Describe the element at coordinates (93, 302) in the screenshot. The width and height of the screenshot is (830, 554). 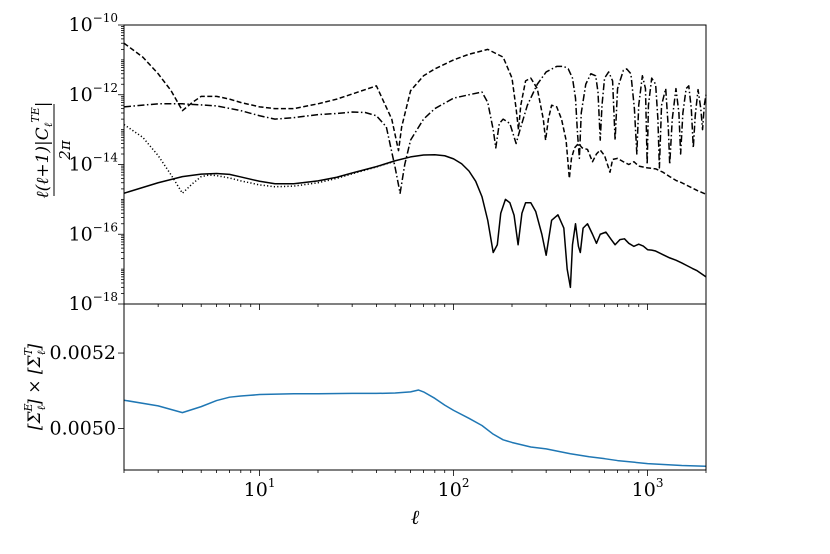
I see `top-ytick-label: 10−18` at that location.